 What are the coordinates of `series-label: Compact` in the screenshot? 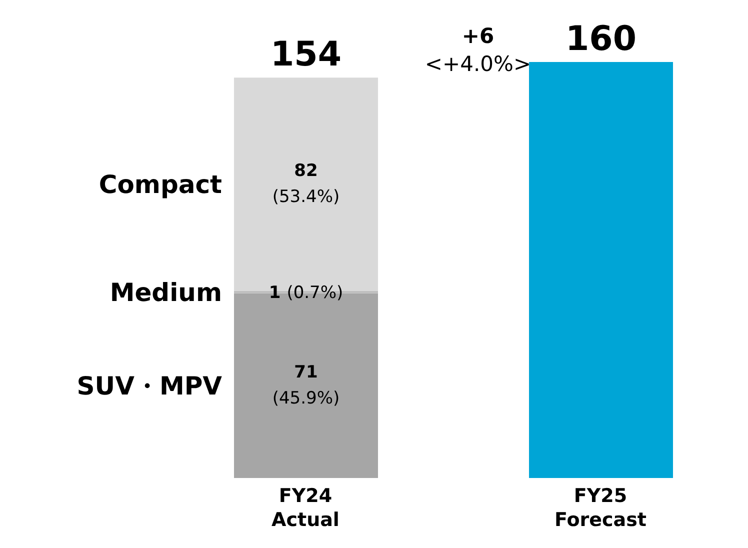 It's located at (160, 185).